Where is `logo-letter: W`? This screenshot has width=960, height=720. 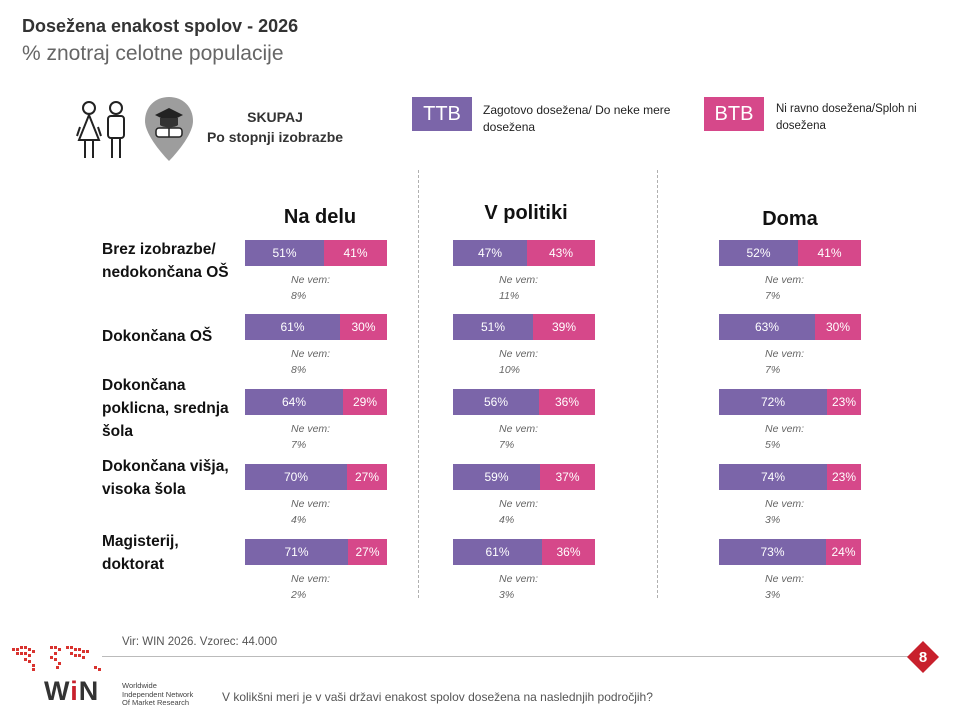 logo-letter: W is located at coordinates (57, 691).